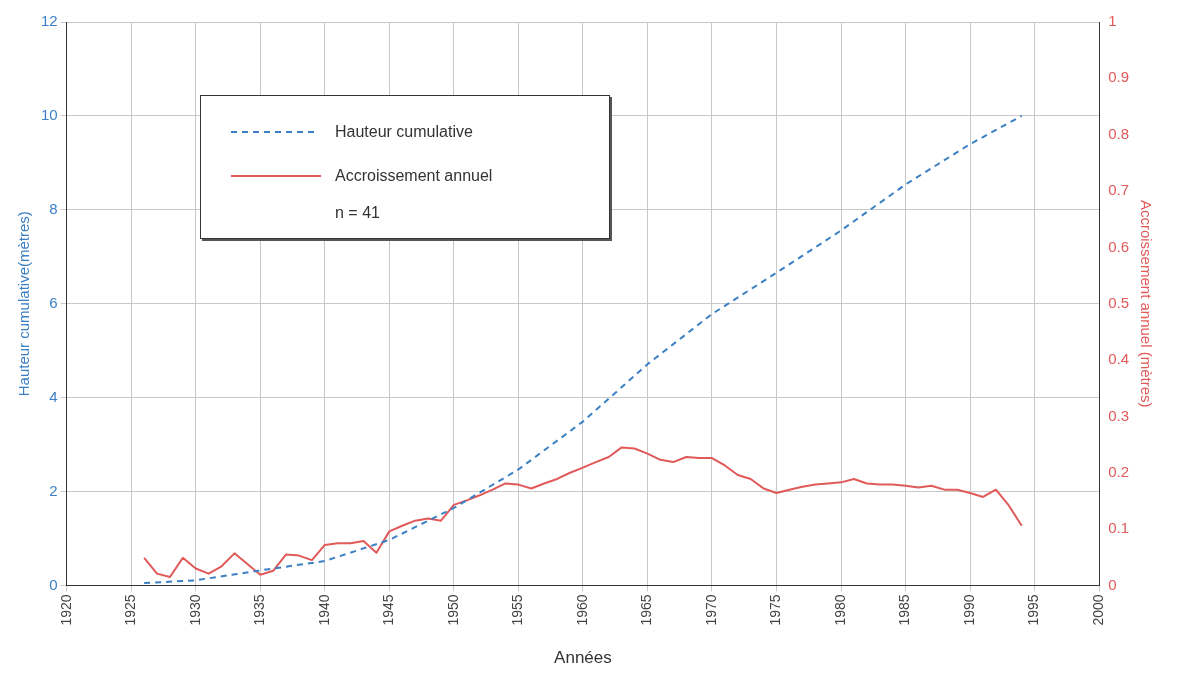 The width and height of the screenshot is (1179, 683). Describe the element at coordinates (1119, 528) in the screenshot. I see `y2-tick-label: 0.1` at that location.